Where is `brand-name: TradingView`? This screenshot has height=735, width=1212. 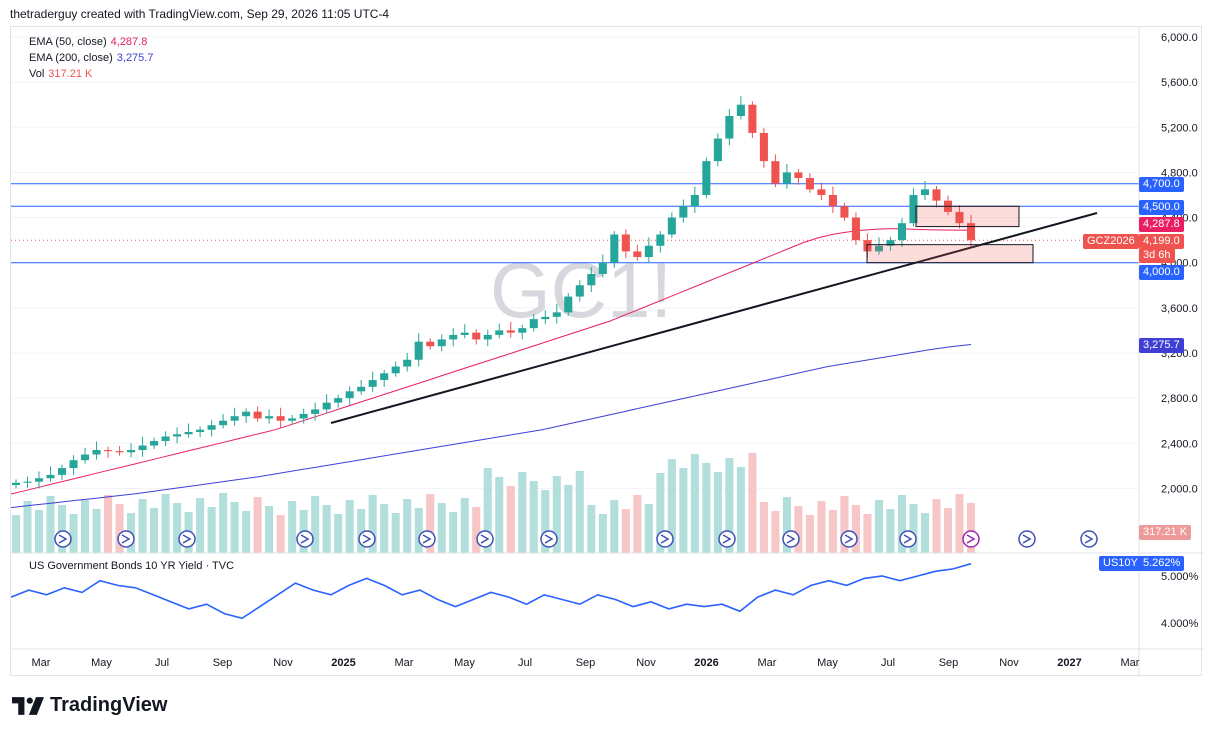
brand-name: TradingView is located at coordinates (109, 705).